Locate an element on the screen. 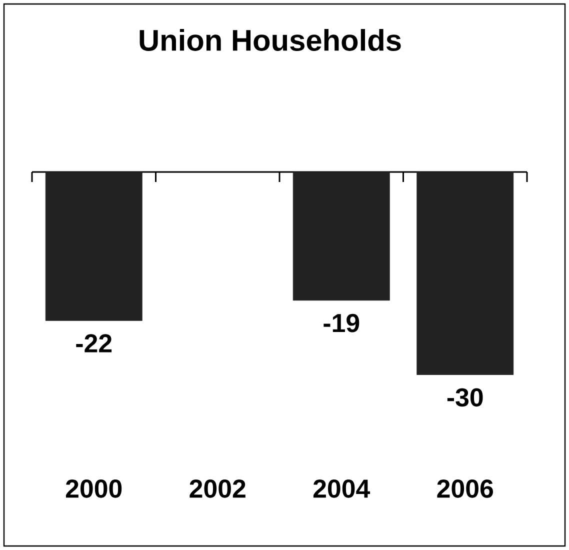 The height and width of the screenshot is (550, 569). data-label: -30 is located at coordinates (465, 397).